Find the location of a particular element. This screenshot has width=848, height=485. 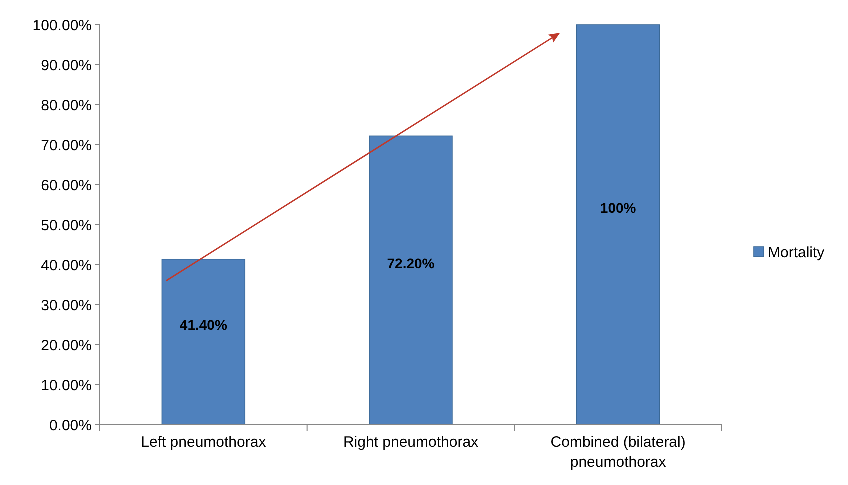

x-tick-label: Left pneumothorax is located at coordinates (204, 442).